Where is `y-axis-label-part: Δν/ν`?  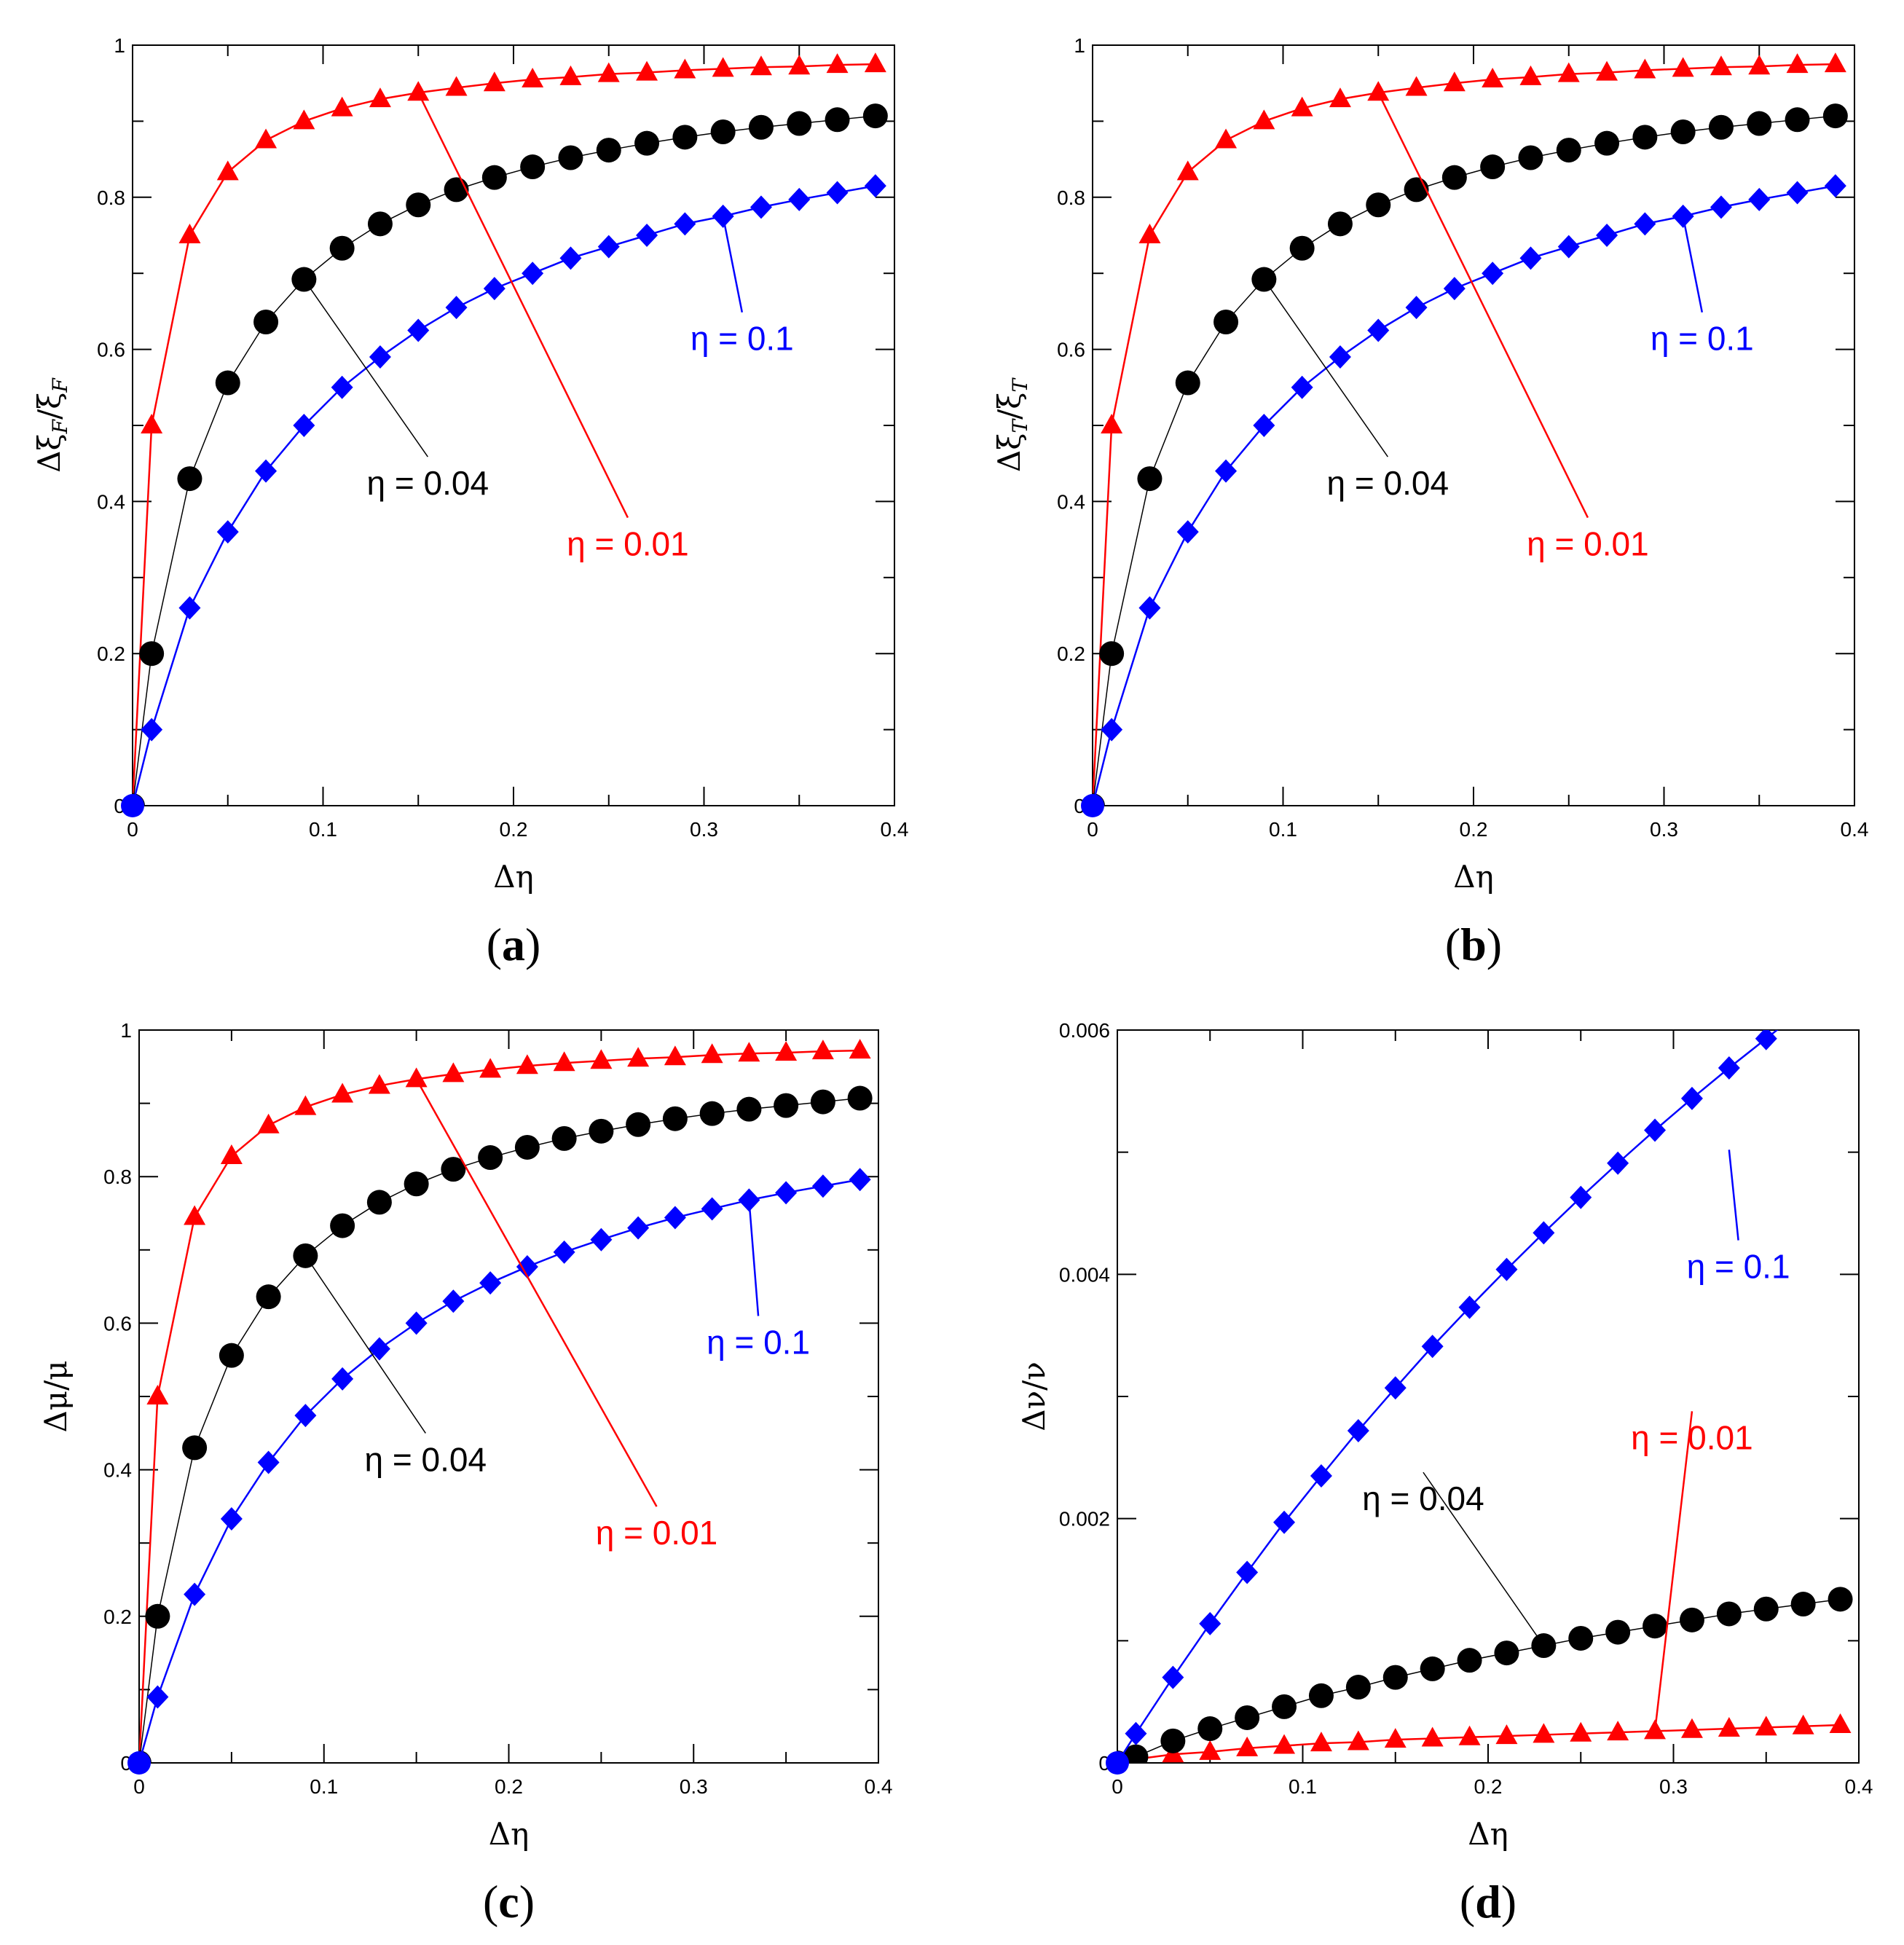
y-axis-label-part: Δν/ν is located at coordinates (1034, 1396).